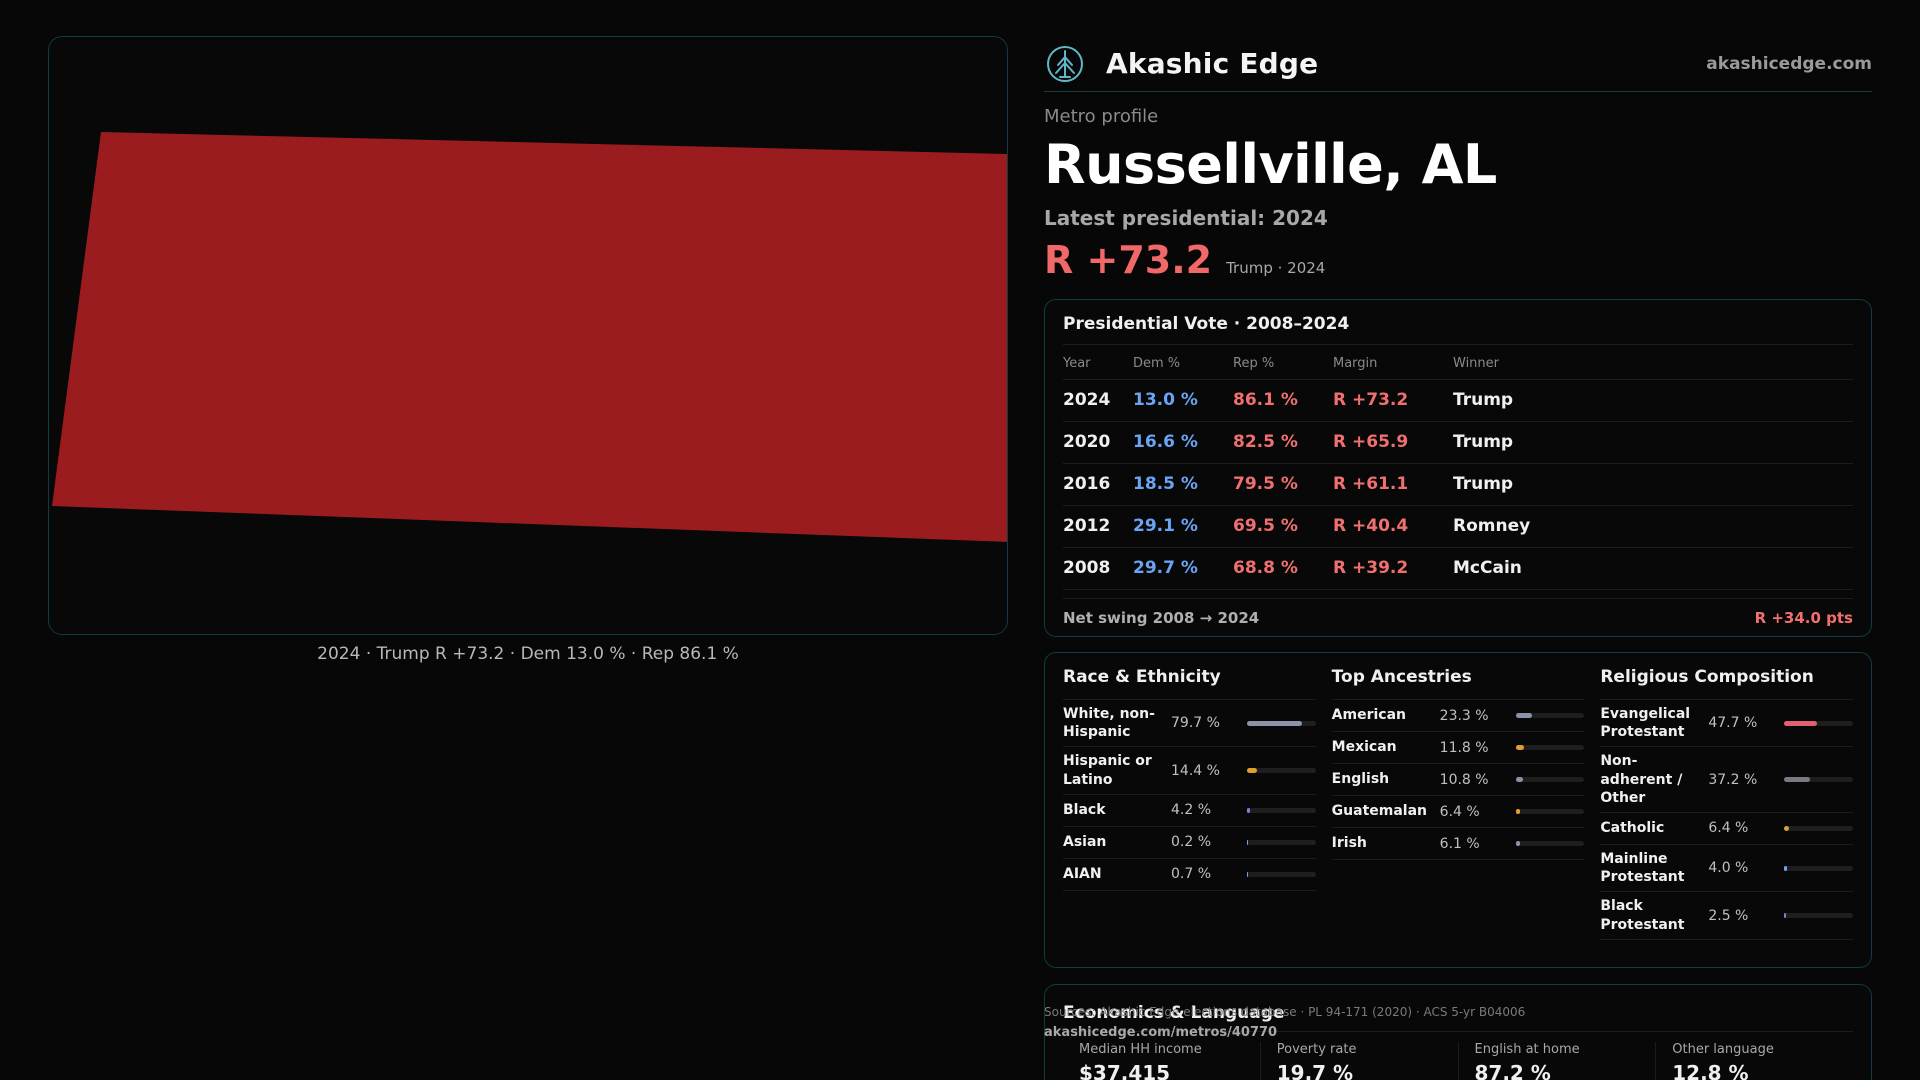 This screenshot has width=1920, height=1080. I want to click on col-dem: Dem %, so click(1183, 364).